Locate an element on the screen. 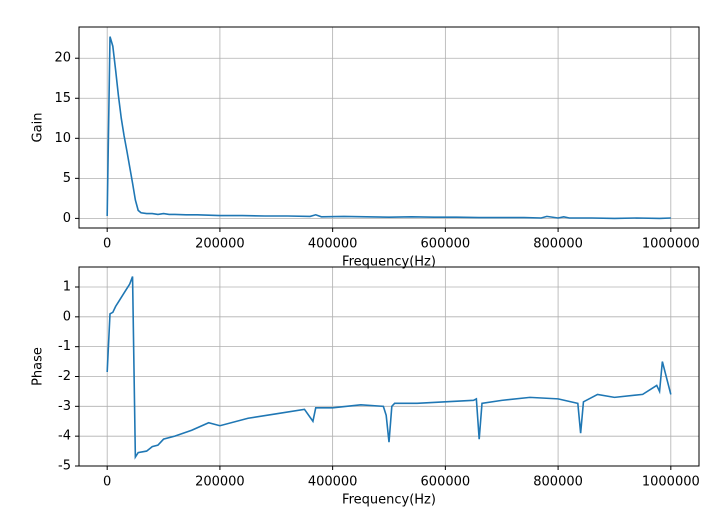 The width and height of the screenshot is (722, 531). y-tick-label: -4 is located at coordinates (64, 436).